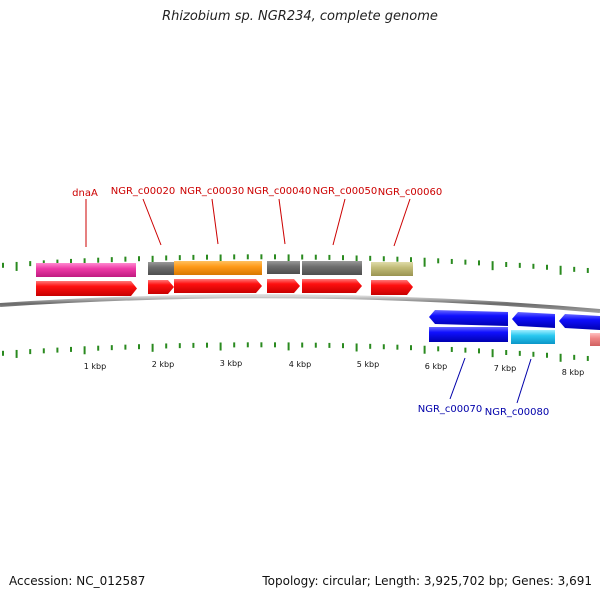 Image resolution: width=600 pixels, height=600 pixels. Describe the element at coordinates (283, 267) in the screenshot. I see `gene-bar-ngr-c00040` at that location.